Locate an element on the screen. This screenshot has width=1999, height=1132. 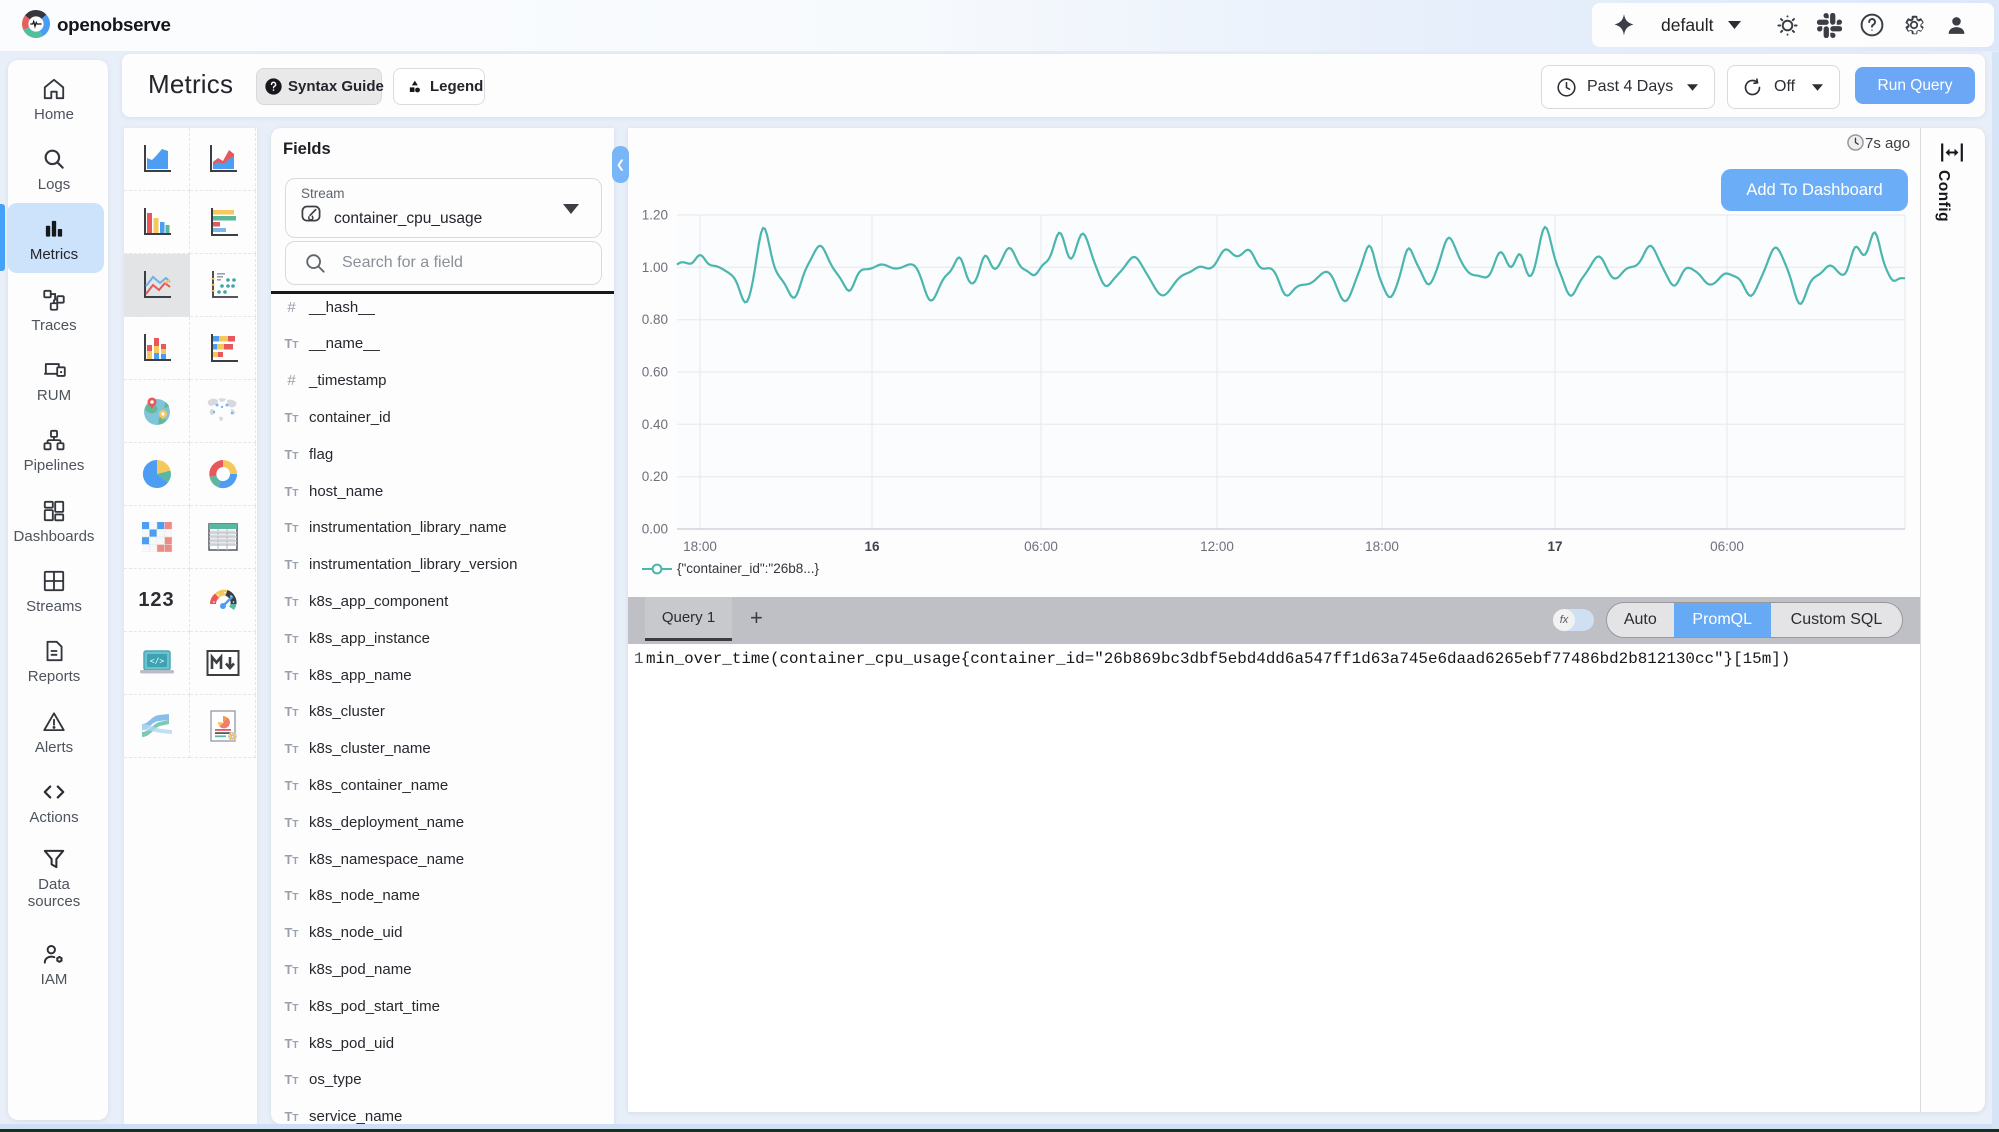
svg-text: 0.40 is located at coordinates (655, 424).